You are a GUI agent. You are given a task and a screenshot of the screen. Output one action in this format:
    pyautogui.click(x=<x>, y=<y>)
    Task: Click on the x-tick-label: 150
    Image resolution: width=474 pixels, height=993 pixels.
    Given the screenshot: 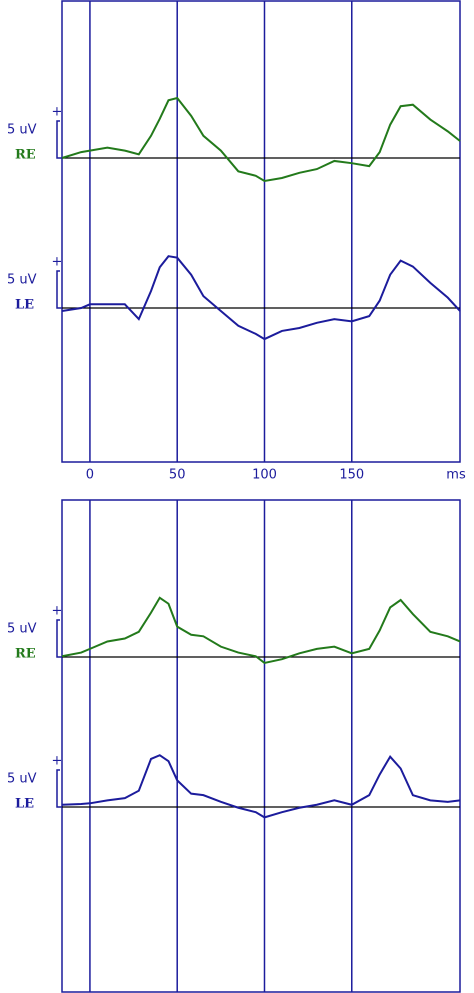 What is the action you would take?
    pyautogui.click(x=351, y=475)
    